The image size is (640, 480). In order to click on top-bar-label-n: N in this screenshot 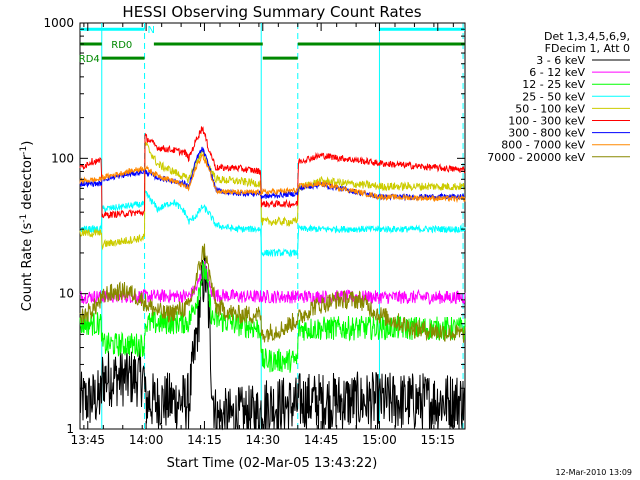, I will do `click(151, 30)`.